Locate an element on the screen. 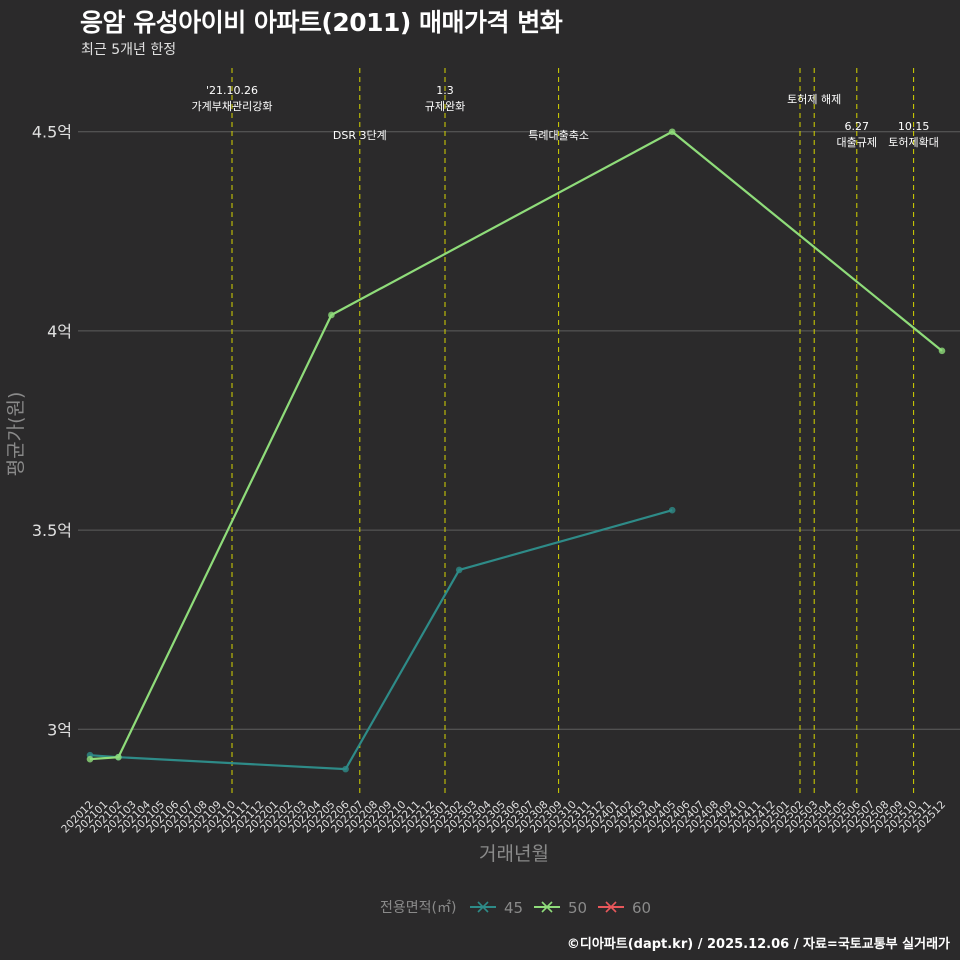 The image size is (960, 960). y-tick-label: 3.5억 is located at coordinates (52, 530).